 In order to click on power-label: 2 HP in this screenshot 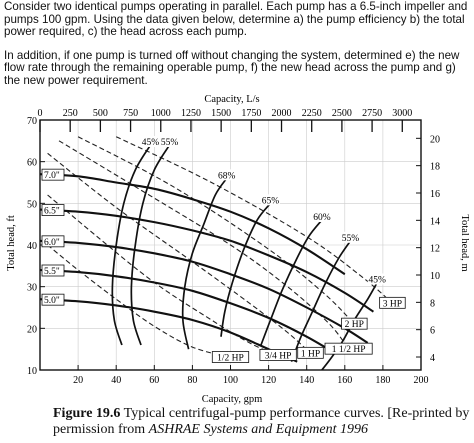, I will do `click(354, 325)`.